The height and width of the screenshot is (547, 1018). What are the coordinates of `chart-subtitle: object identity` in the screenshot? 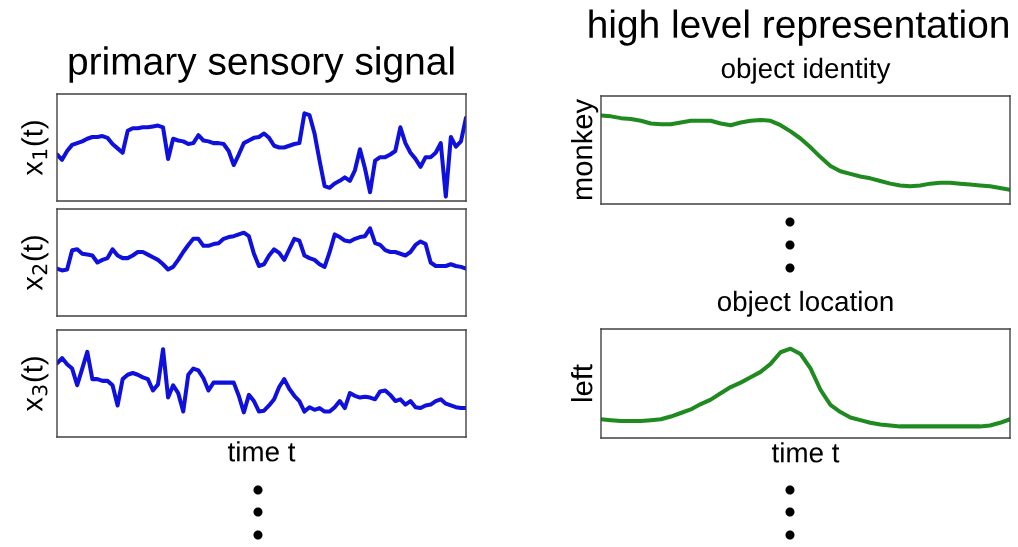 It's located at (806, 70).